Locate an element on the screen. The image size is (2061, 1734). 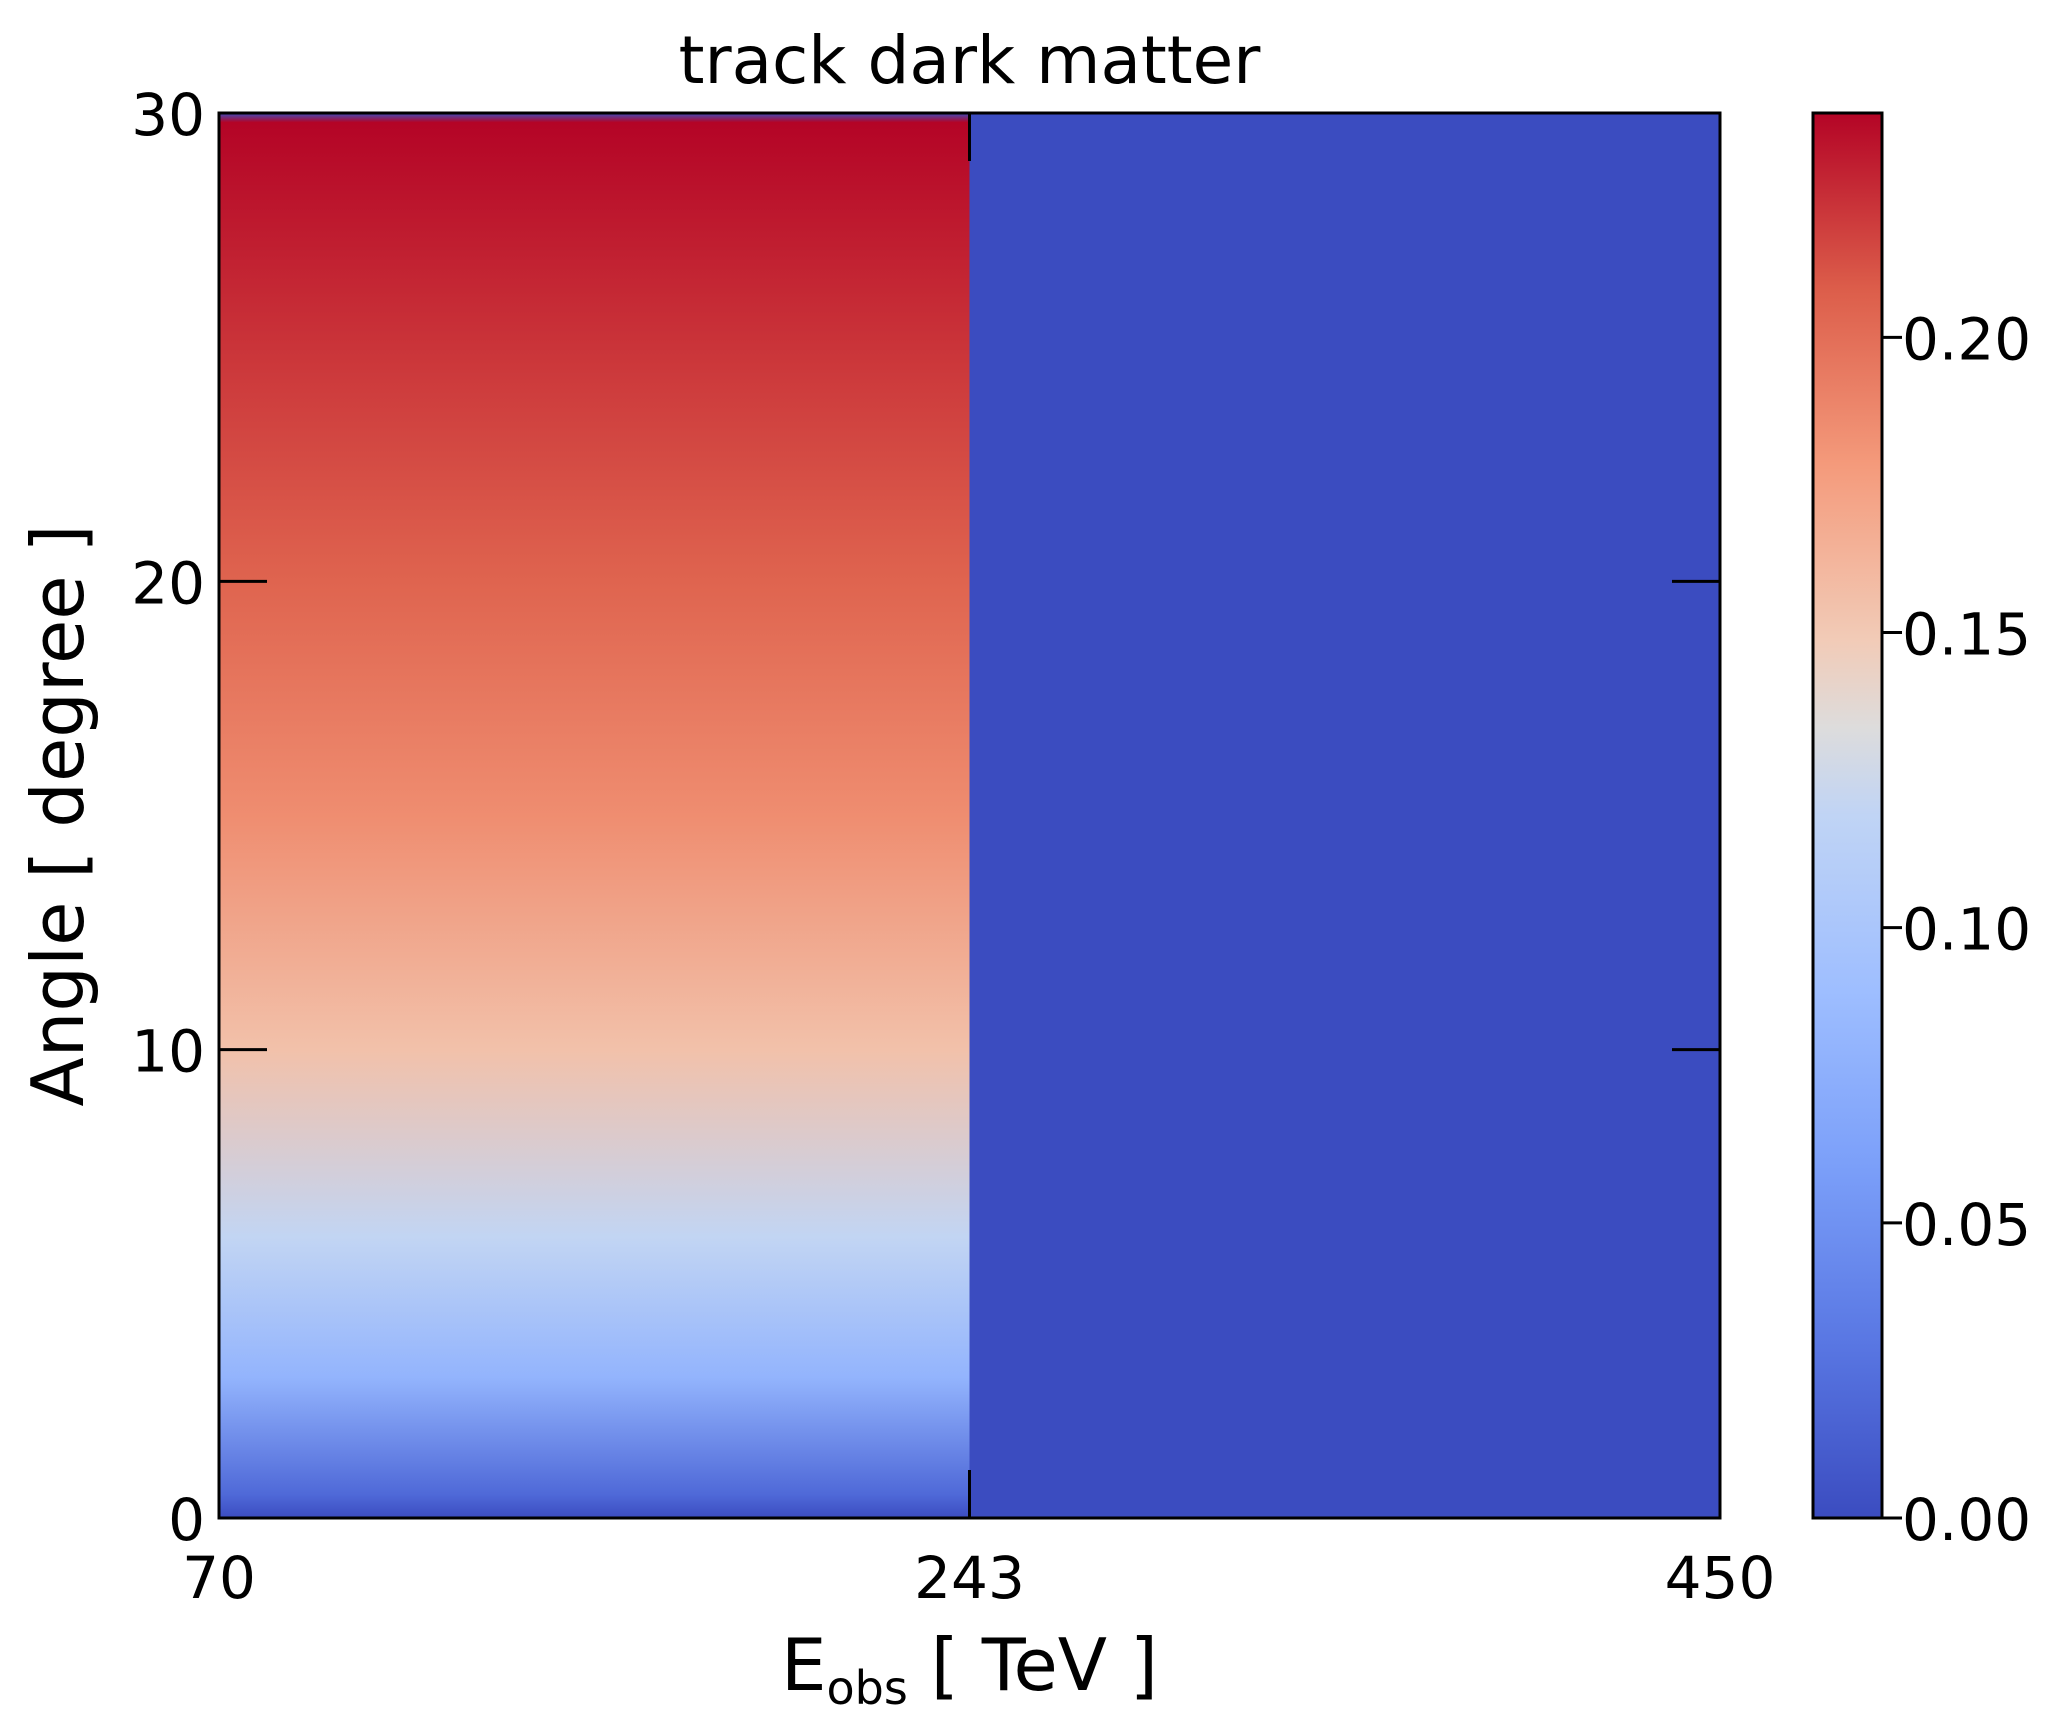
colorbar is located at coordinates (1847, 815).